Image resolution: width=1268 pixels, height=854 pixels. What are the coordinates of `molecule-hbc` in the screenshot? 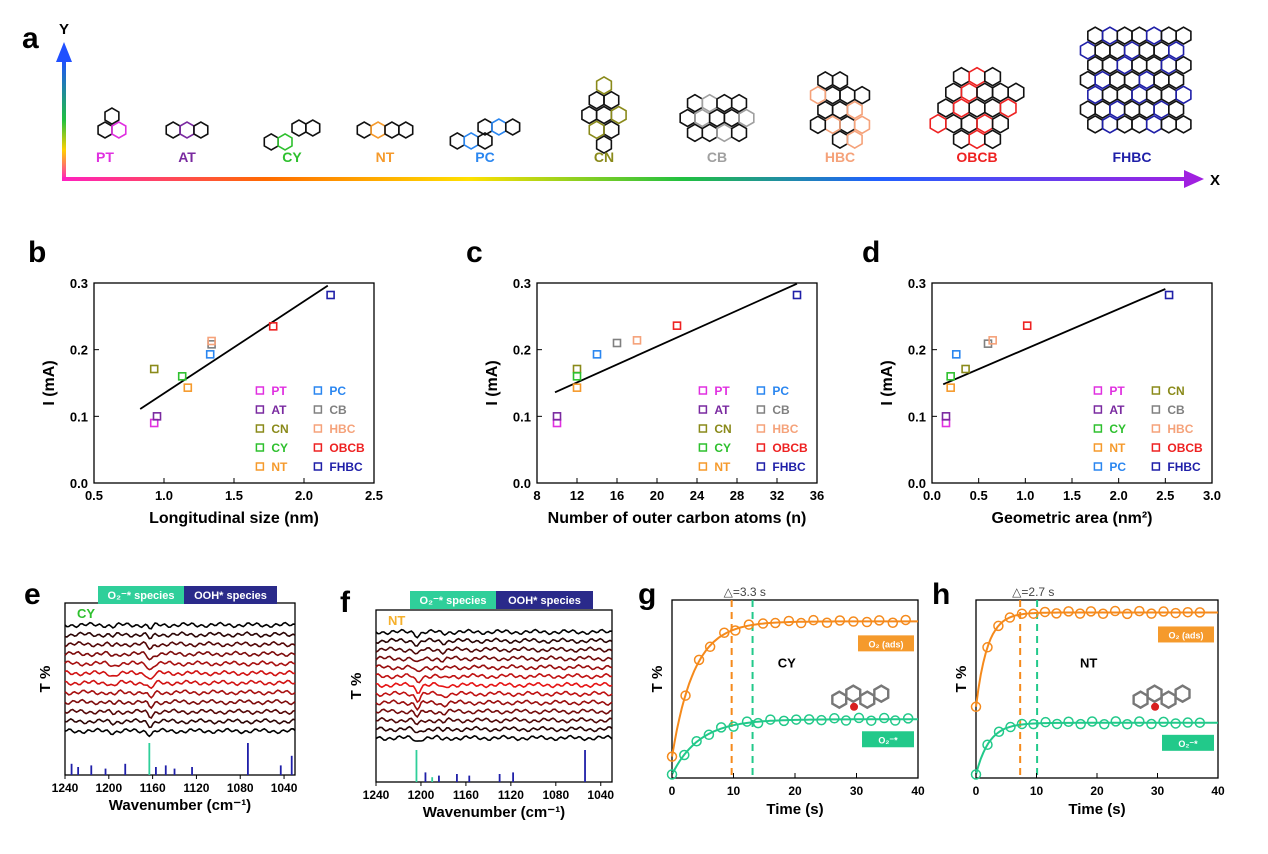 It's located at (840, 110).